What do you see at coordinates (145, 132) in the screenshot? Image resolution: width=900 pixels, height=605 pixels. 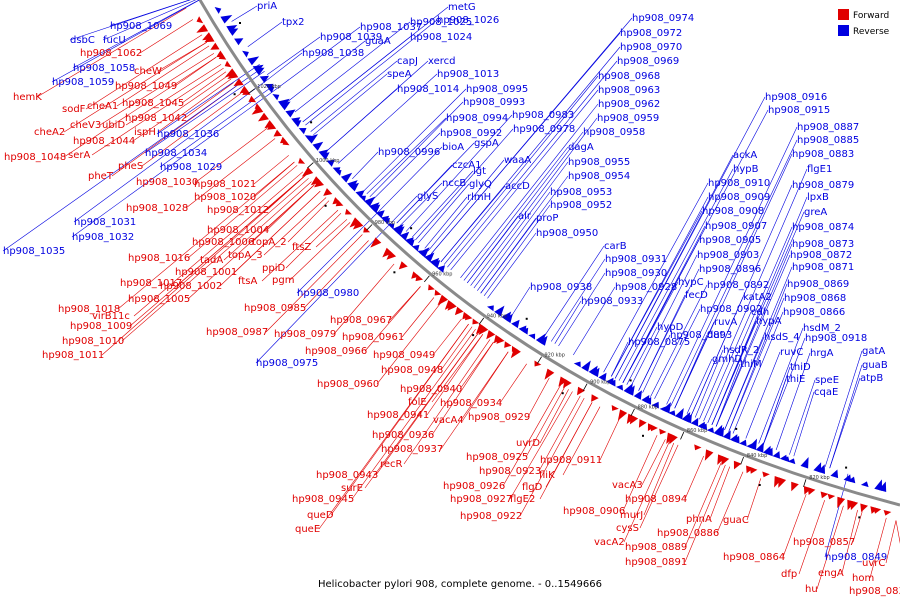 I see `gene-label-isph: ispH` at bounding box center [145, 132].